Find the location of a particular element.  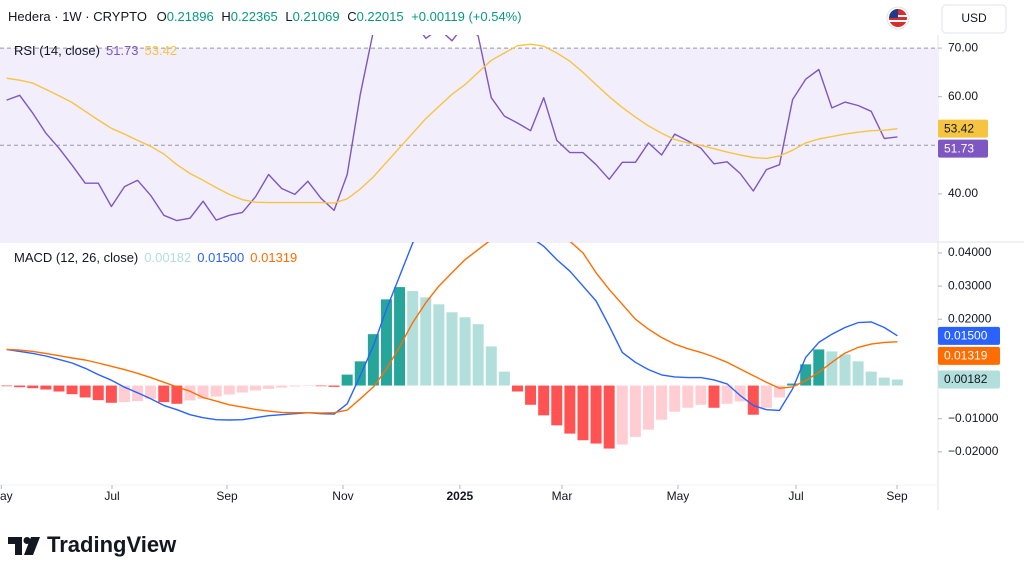

y-tick-label: −0.02000 is located at coordinates (973, 451).